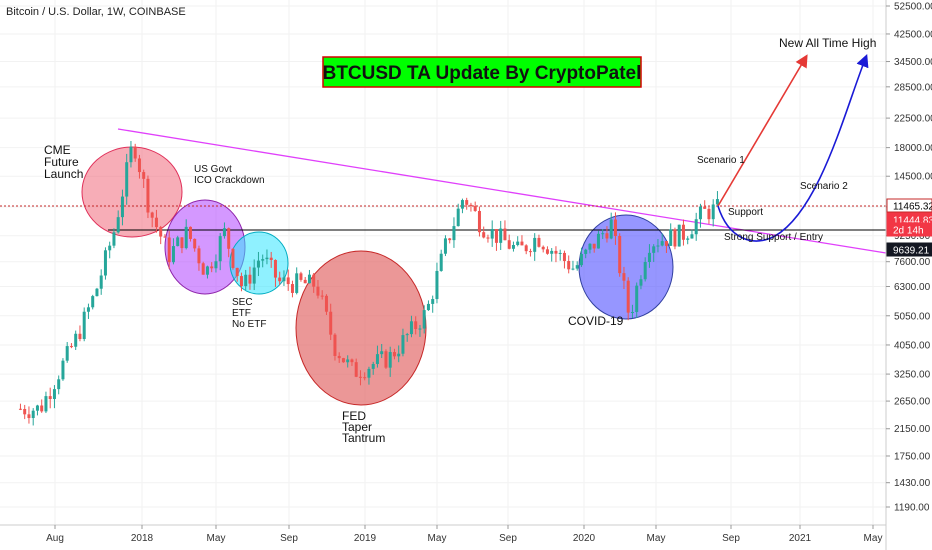 Image resolution: width=932 pixels, height=550 pixels. Describe the element at coordinates (912, 287) in the screenshot. I see `y-tick-label: 6300.00` at that location.